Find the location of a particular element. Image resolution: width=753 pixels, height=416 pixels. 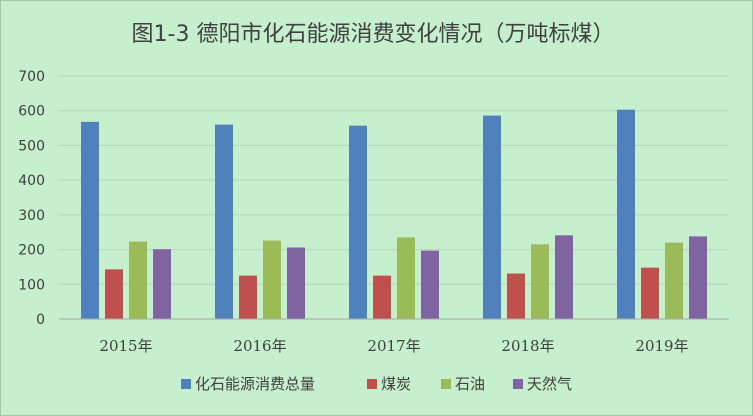

legend: 化石能源消费总量 煤炭 石油 天然气 is located at coordinates (376, 384).